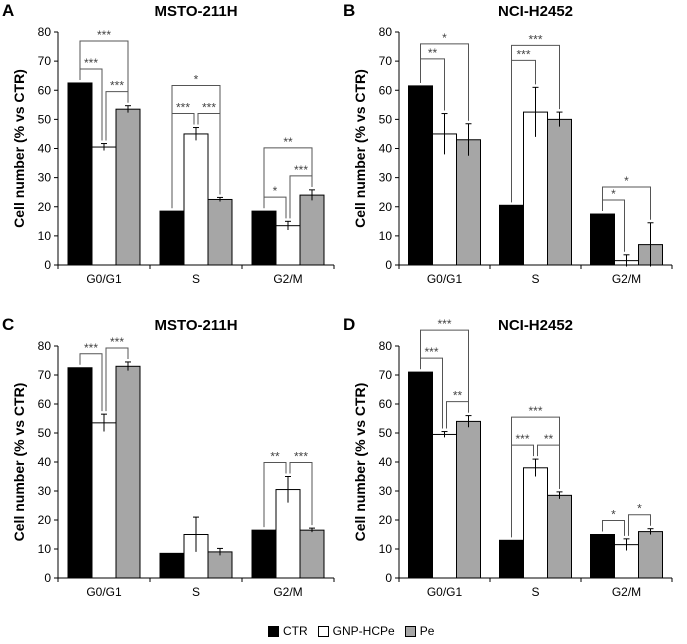  Describe the element at coordinates (535, 523) in the screenshot. I see `bar-d-s-gnp-hcpe` at that location.